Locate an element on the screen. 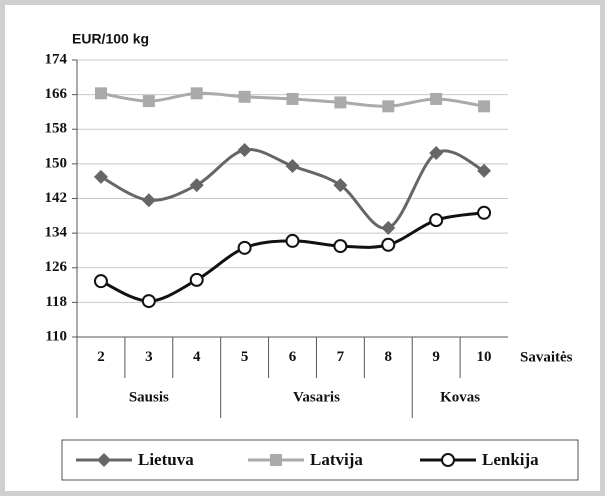 This screenshot has height=496, width=605. x-tick-label: 2 is located at coordinates (101, 357).